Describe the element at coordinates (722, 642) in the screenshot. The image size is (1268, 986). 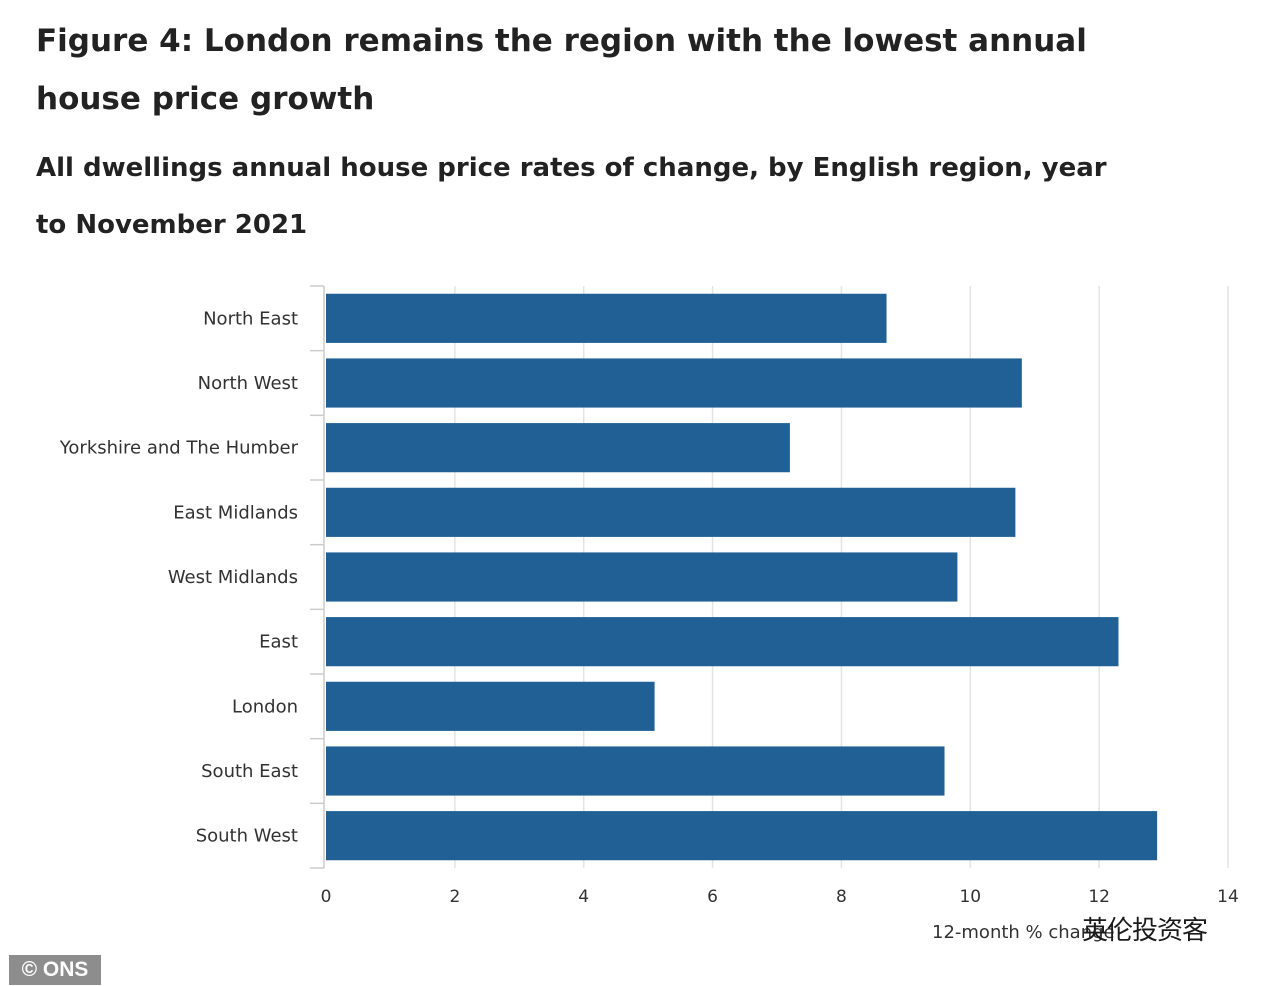
I see `bar-east` at that location.